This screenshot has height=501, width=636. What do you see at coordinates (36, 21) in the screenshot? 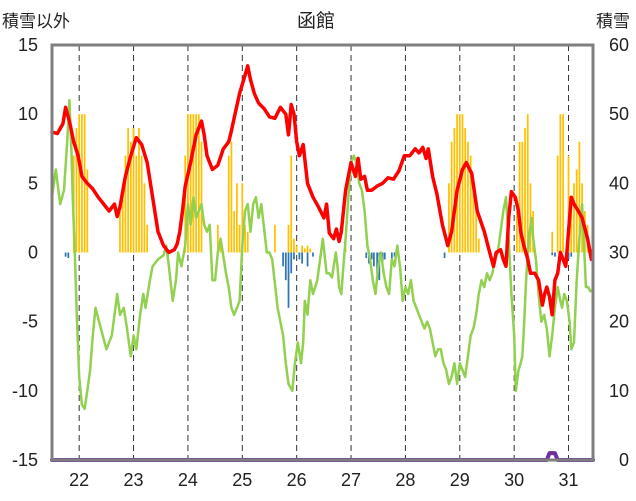
I see `left-axis-label: 積雪以外` at bounding box center [36, 21].